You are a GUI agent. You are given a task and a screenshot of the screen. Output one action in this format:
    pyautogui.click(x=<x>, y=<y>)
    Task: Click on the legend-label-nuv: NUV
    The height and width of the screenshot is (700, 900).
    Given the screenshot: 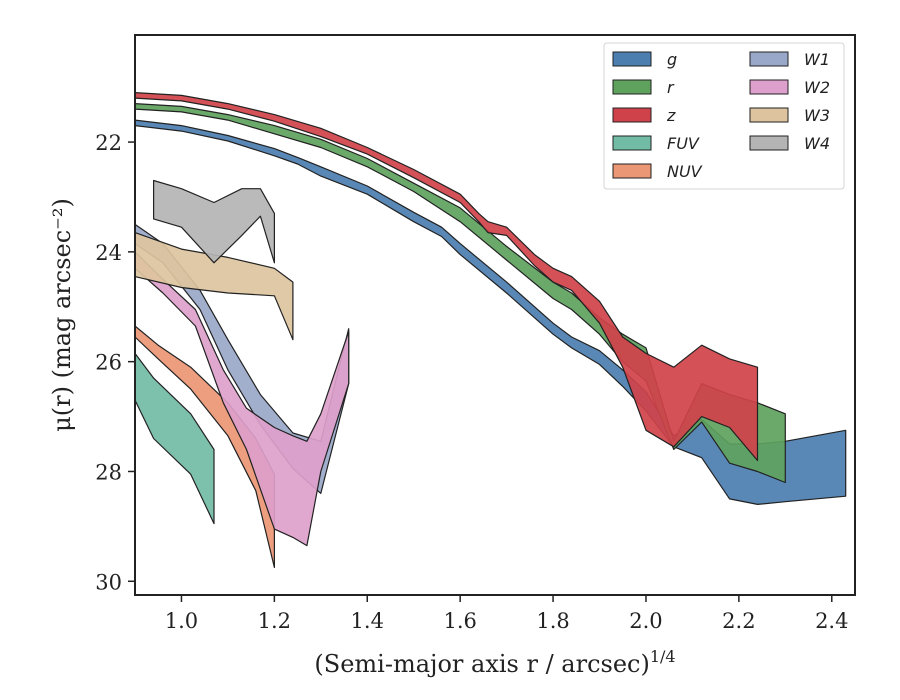 What is the action you would take?
    pyautogui.click(x=685, y=171)
    